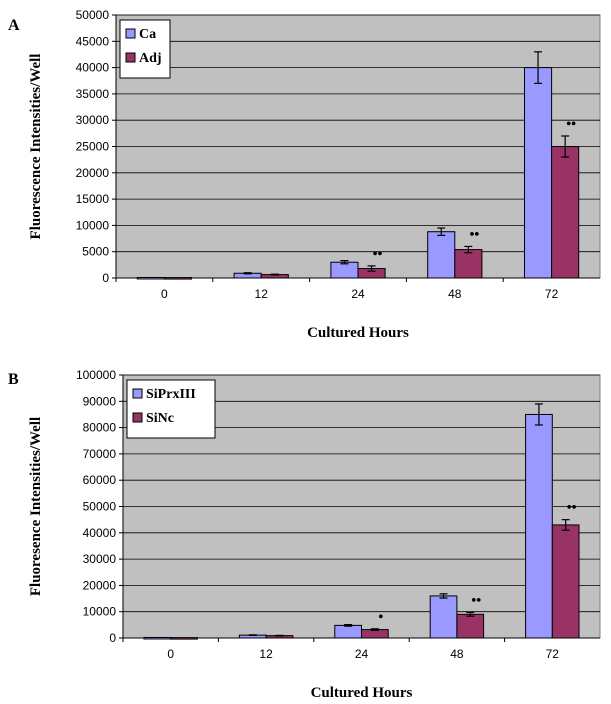  I want to click on y-axis-title: Fluoresence Intensities/Well, so click(36, 506).